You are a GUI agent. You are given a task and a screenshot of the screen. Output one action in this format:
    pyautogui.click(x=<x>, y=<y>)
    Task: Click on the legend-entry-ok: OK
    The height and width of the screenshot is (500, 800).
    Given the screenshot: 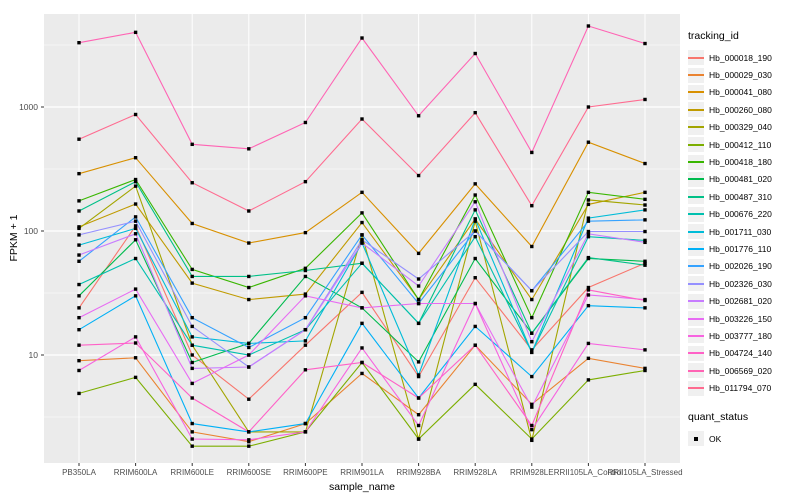 What is the action you would take?
    pyautogui.click(x=744, y=438)
    